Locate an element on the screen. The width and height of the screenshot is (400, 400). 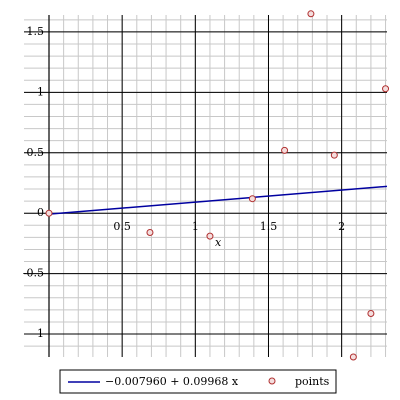
legend-swatch is located at coordinates (272, 381).